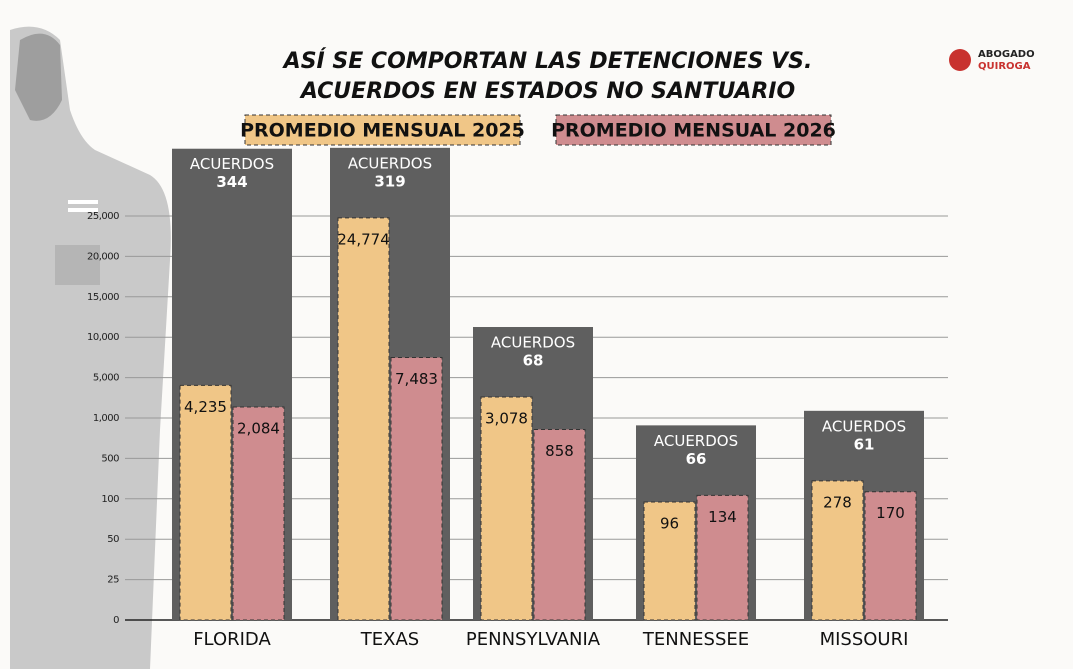  Describe the element at coordinates (722, 517) in the screenshot. I see `value-label: 134` at that location.